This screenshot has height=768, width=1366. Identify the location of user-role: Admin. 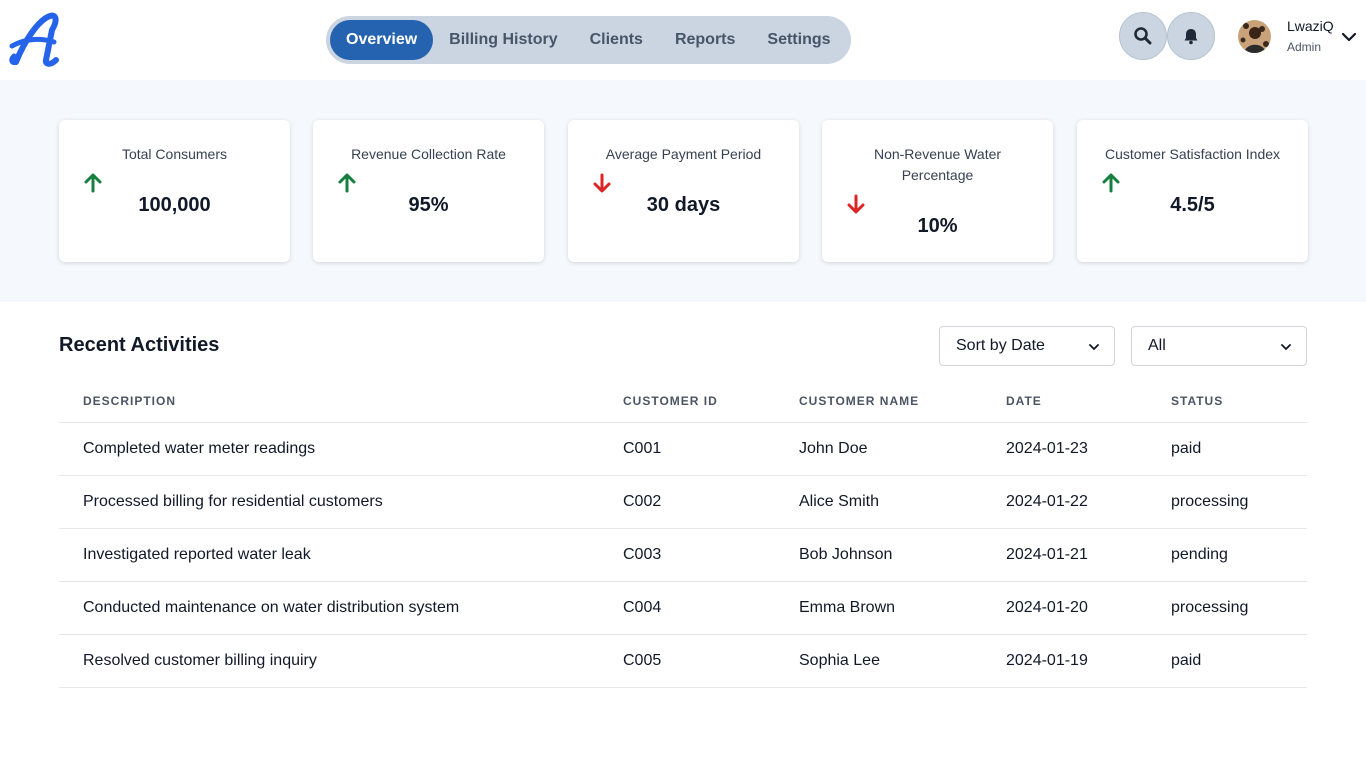
(1304, 47).